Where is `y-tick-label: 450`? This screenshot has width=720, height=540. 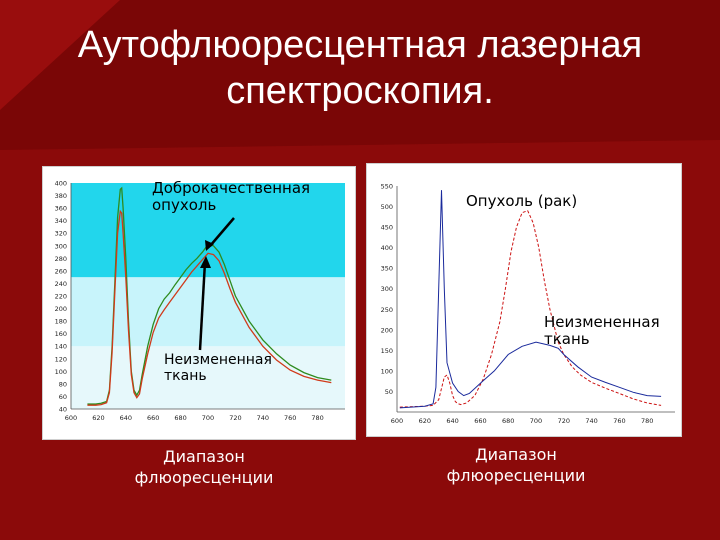
y-tick-label: 450 is located at coordinates (387, 228).